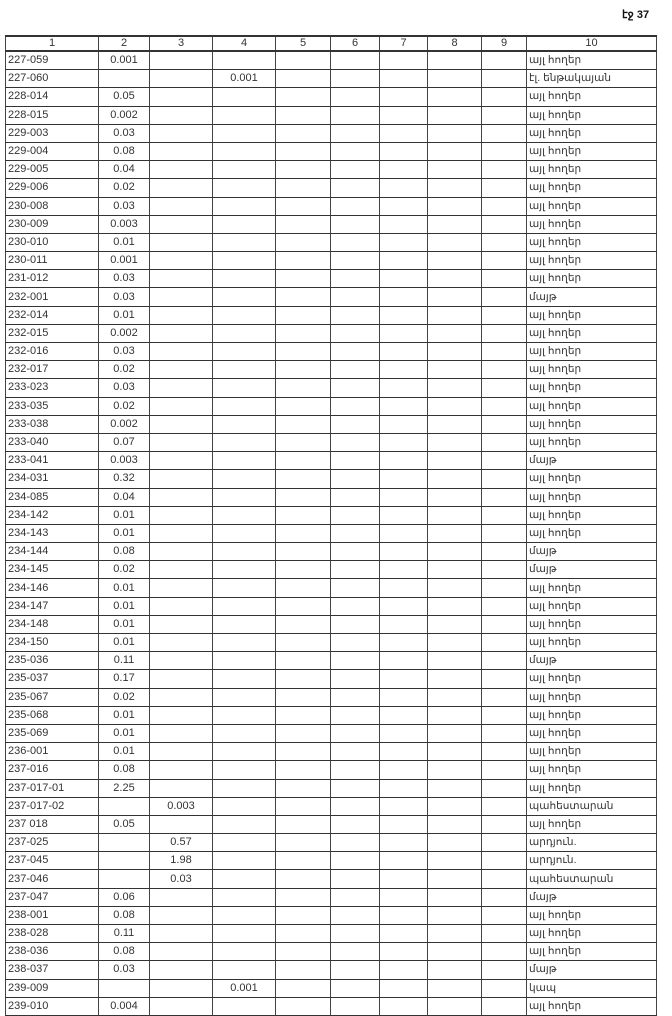 This screenshot has width=672, height=1016. Describe the element at coordinates (331, 588) in the screenshot. I see `table-row: 234-146 0.01 այլ հողեր` at that location.